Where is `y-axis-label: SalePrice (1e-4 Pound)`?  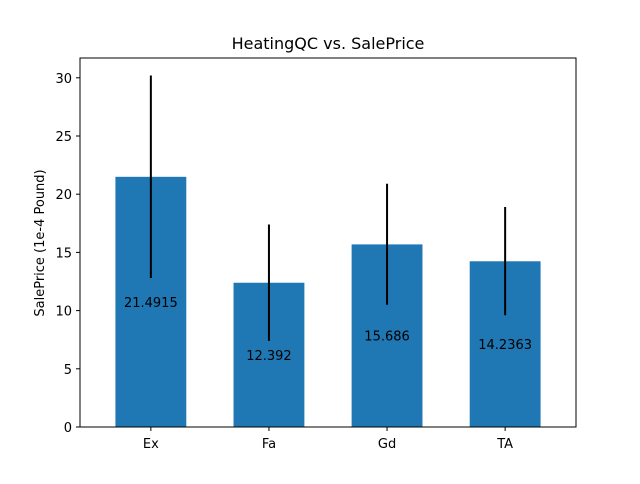 y-axis-label: SalePrice (1e-4 Pound) is located at coordinates (40, 242).